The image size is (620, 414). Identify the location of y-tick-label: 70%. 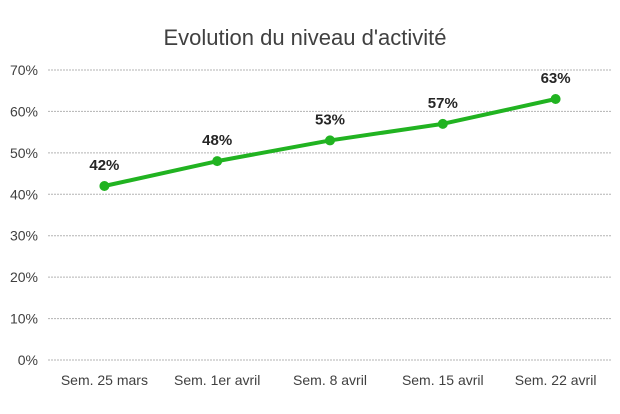
(24, 70).